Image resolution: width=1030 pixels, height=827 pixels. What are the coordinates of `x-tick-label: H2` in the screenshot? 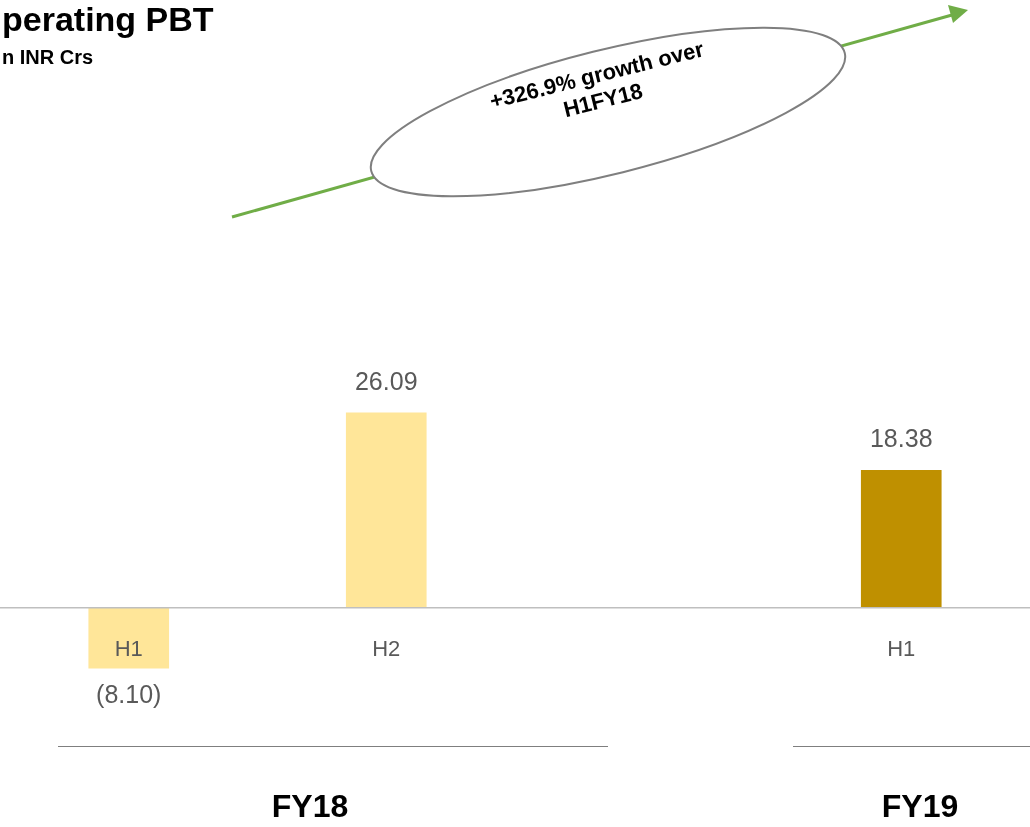 It's located at (386, 648).